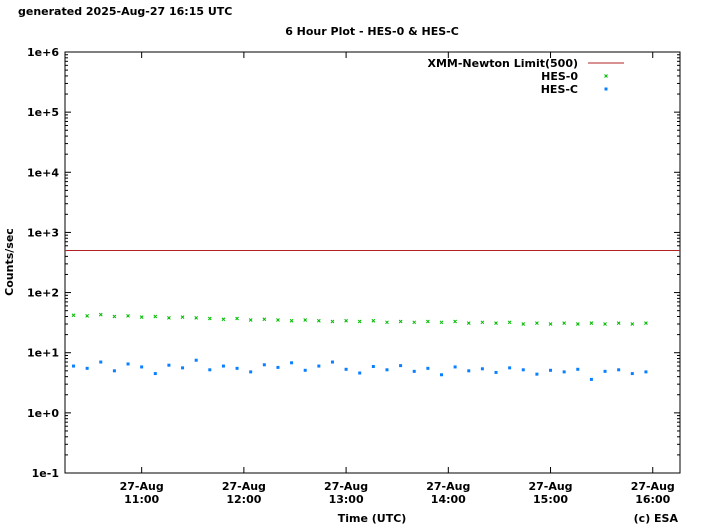 Image resolution: width=704 pixels, height=532 pixels. What do you see at coordinates (125, 11) in the screenshot?
I see `generated-note: generated 2025-Aug-27 16:15 UTC` at bounding box center [125, 11].